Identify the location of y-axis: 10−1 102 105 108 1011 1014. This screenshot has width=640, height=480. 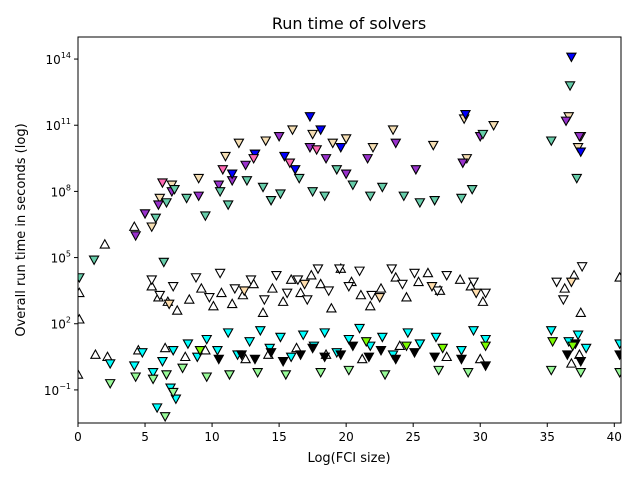
(61, 224).